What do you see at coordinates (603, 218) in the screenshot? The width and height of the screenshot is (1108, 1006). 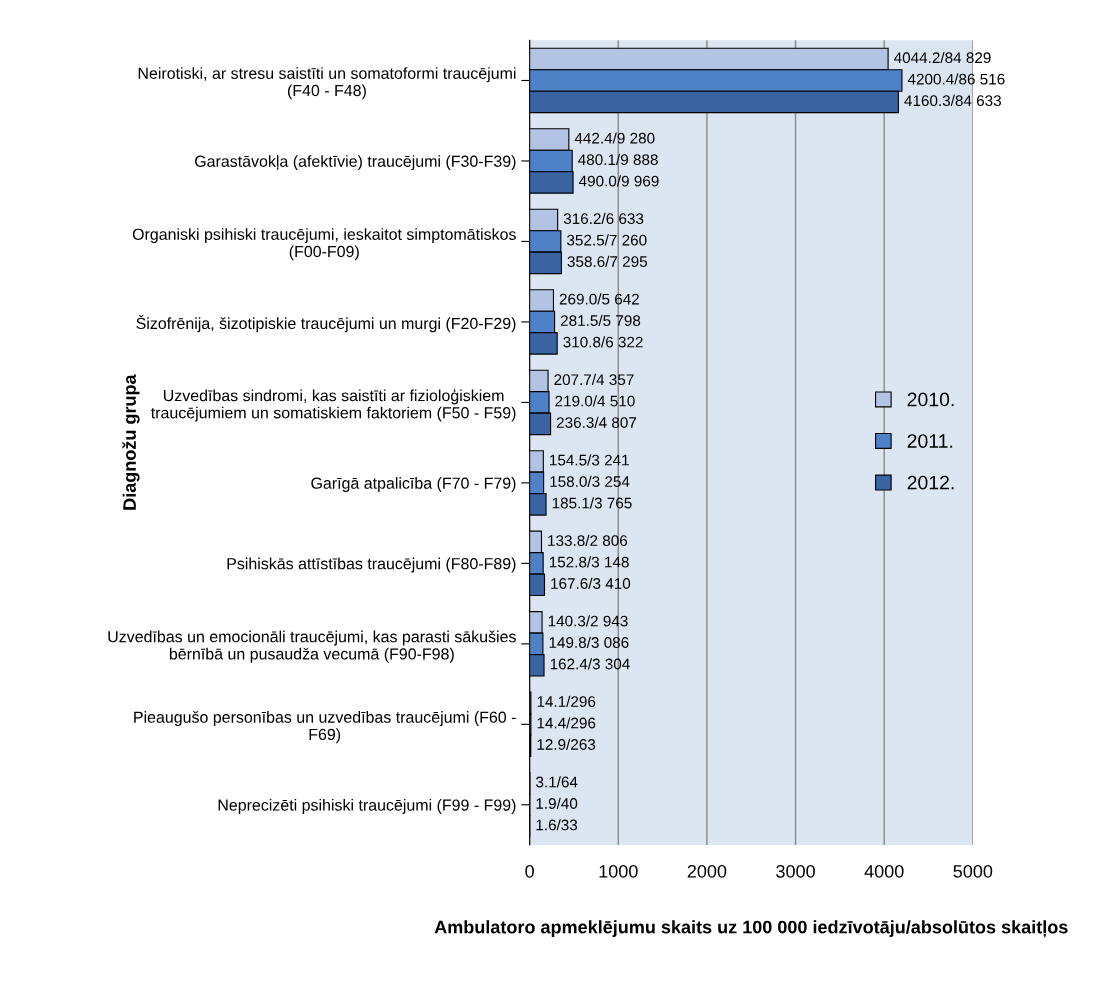 I see `data-label: 316.2/6 633` at bounding box center [603, 218].